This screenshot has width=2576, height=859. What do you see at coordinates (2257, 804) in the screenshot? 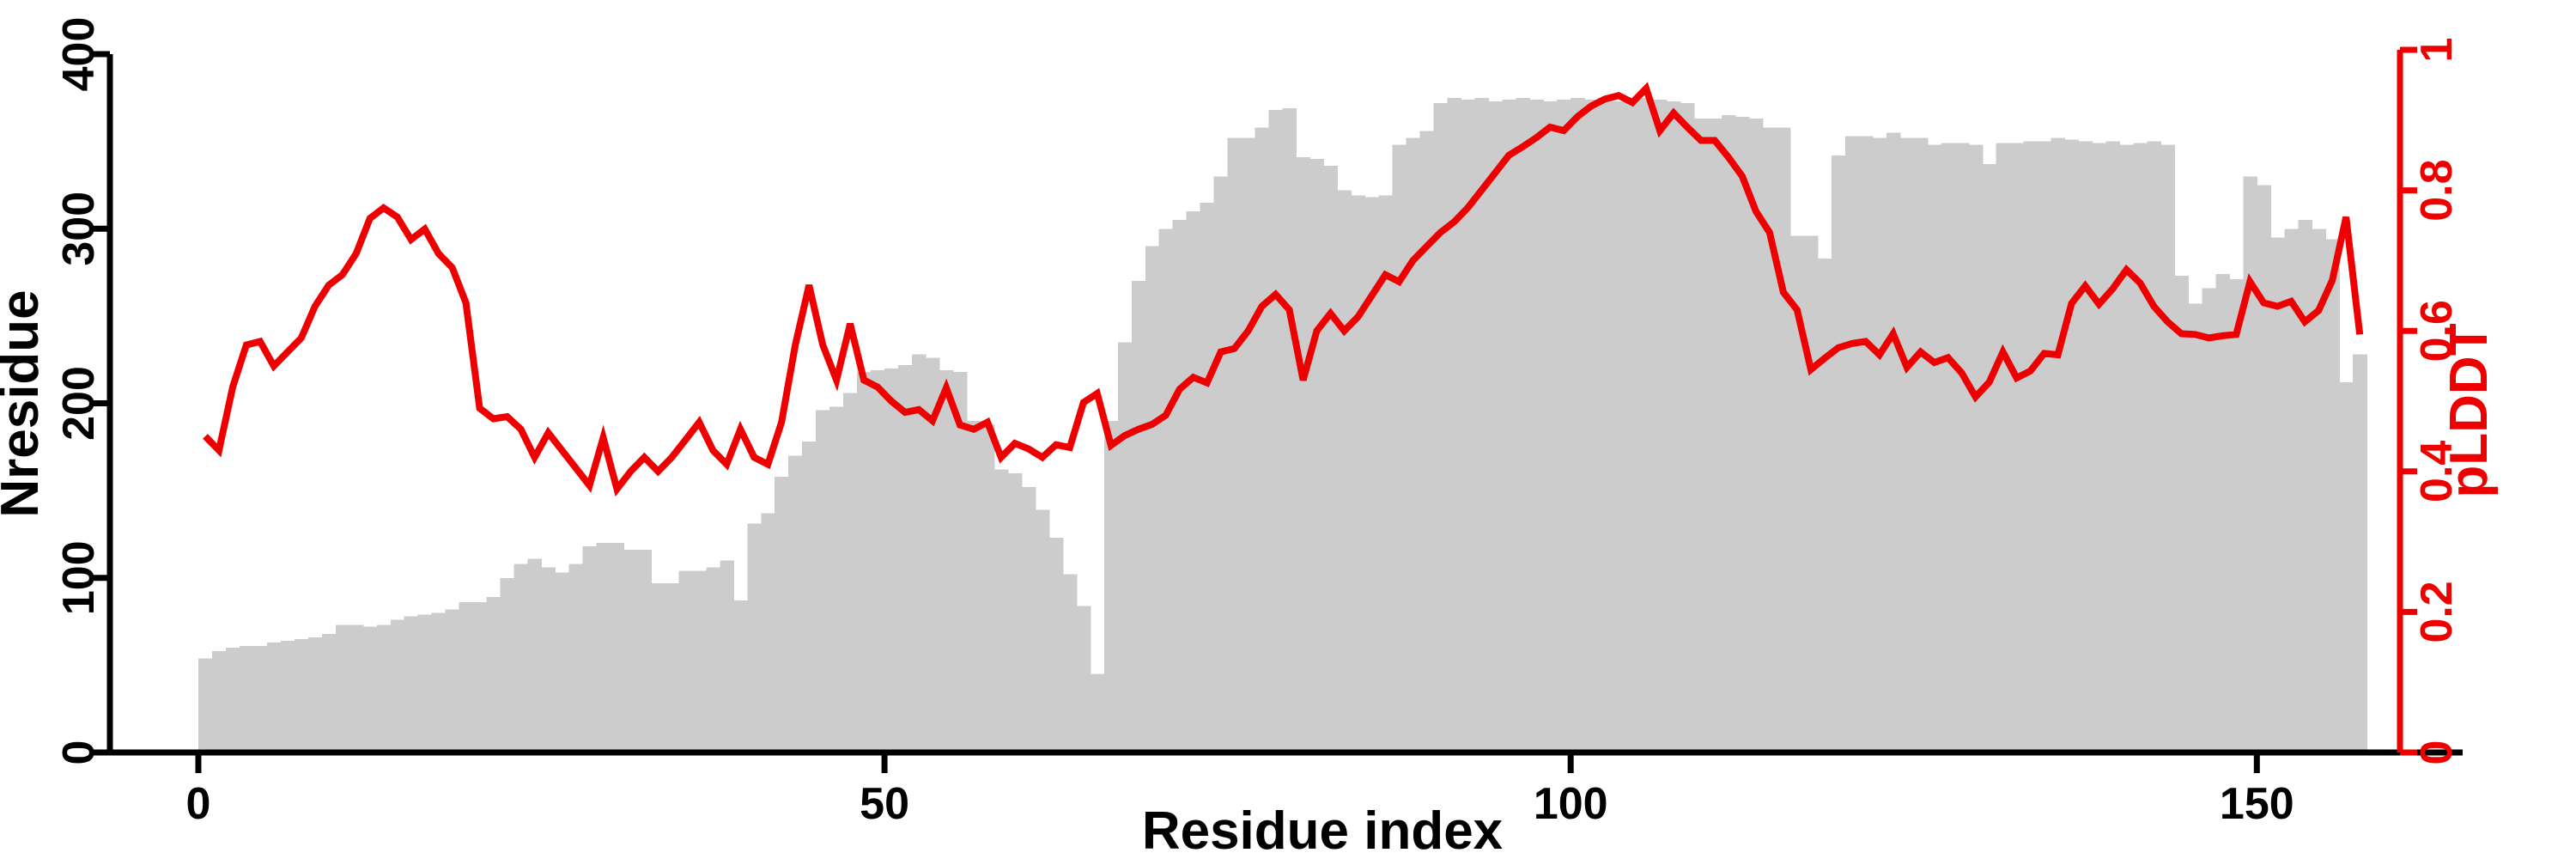
I see `x-tick-label: 150` at bounding box center [2257, 804].